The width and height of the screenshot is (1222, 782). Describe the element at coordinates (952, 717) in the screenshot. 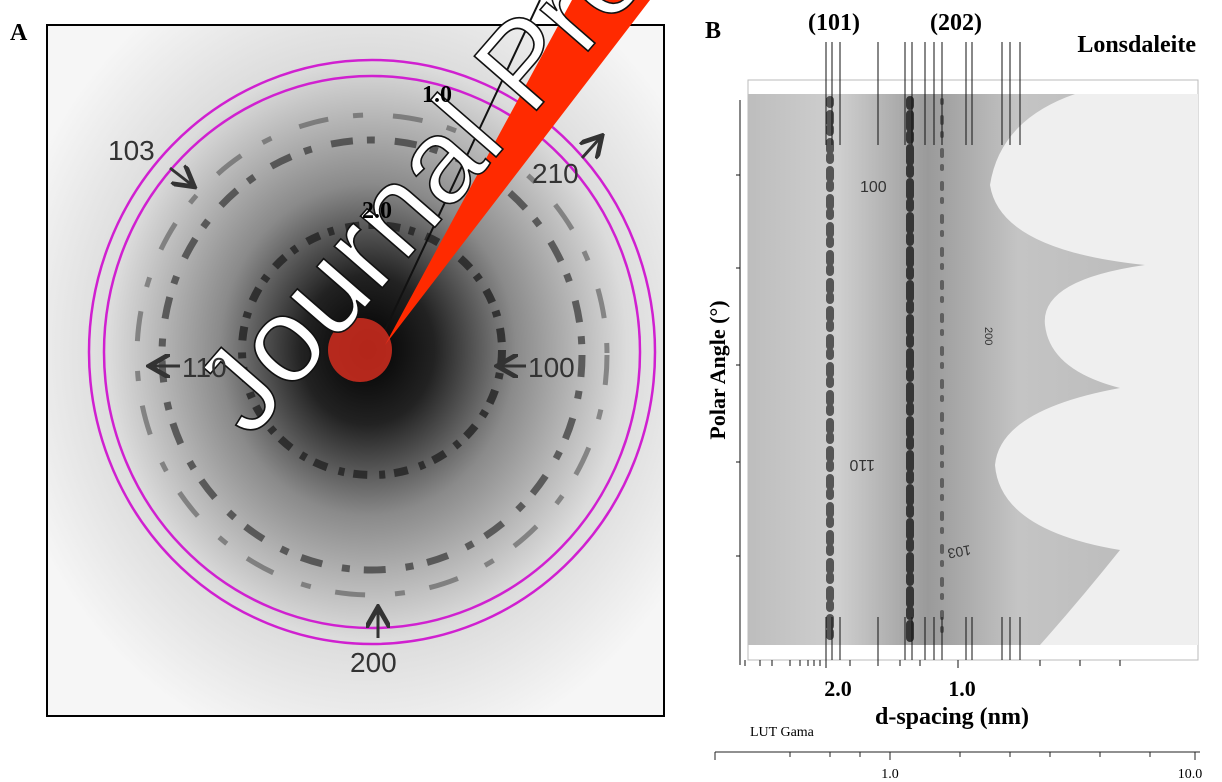

I see `x-axis-label: d-spacing (nm)` at that location.